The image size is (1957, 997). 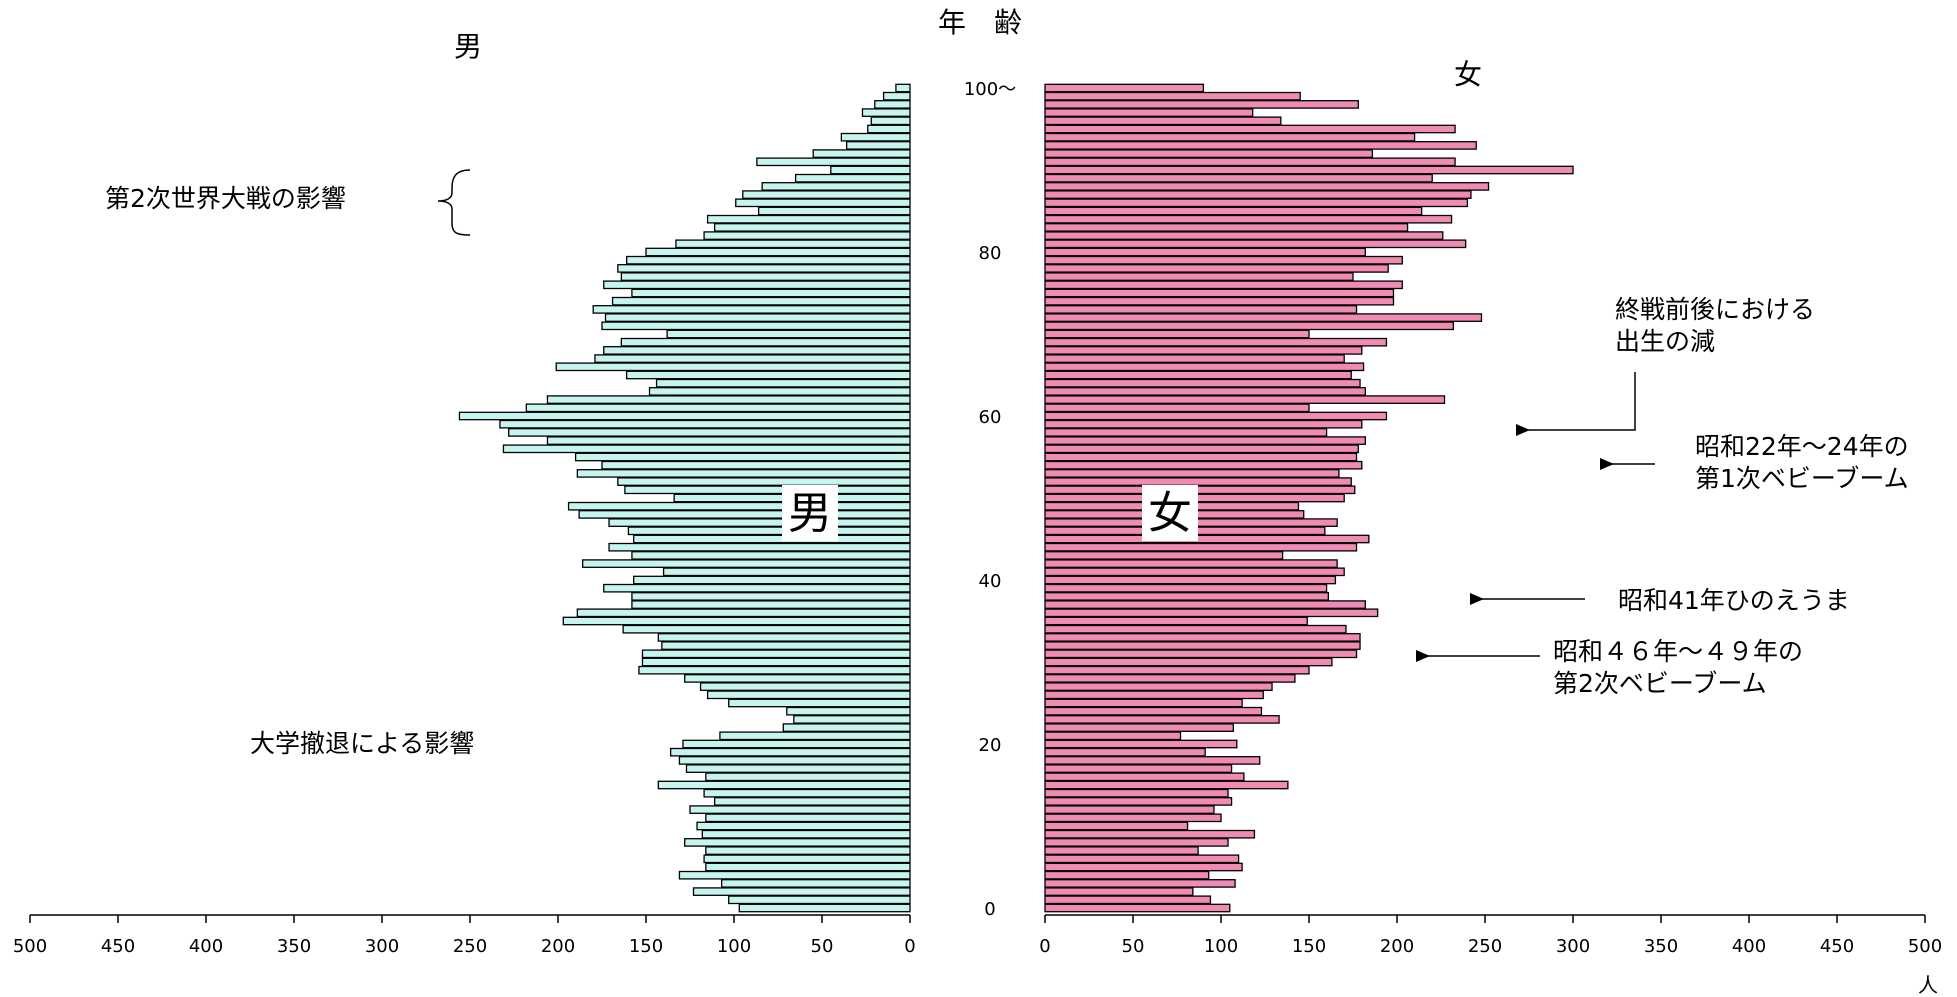 What do you see at coordinates (1928, 985) in the screenshot?
I see `unit-label: 人` at bounding box center [1928, 985].